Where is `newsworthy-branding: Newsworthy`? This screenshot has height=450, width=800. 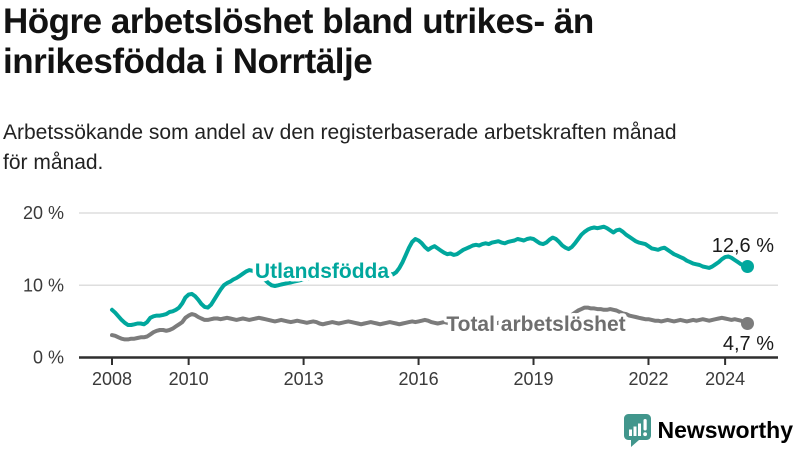
newsworthy-branding: Newsworthy is located at coordinates (708, 430).